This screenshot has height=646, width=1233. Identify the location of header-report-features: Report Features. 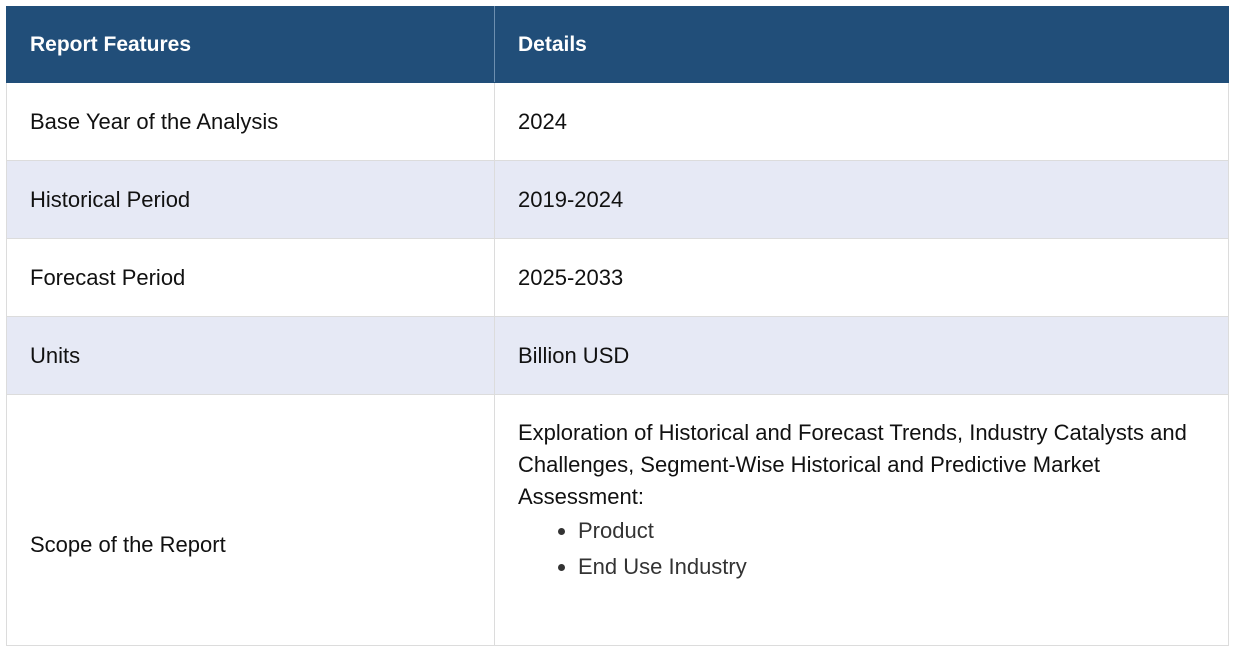
(250, 44).